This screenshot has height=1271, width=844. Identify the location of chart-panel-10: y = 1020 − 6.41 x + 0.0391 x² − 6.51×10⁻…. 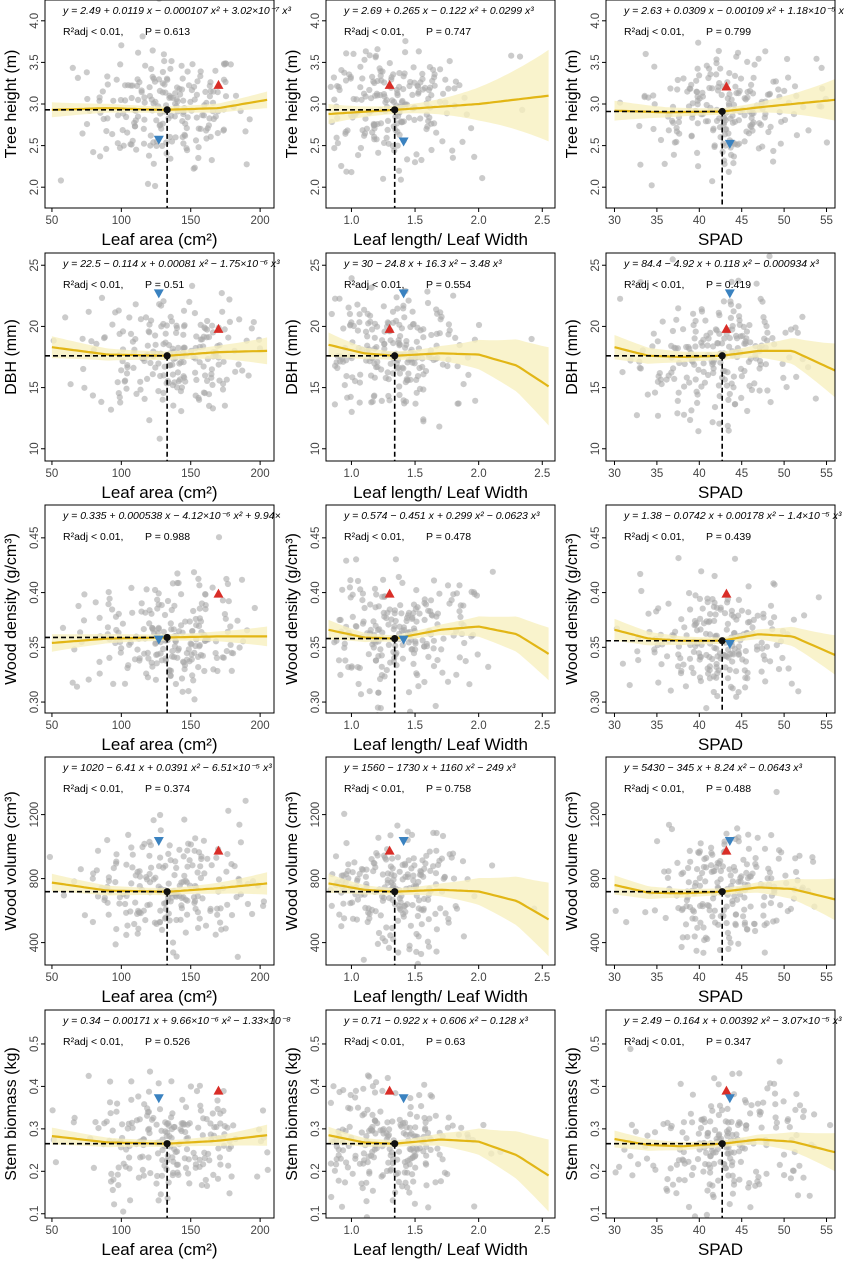
(139, 881).